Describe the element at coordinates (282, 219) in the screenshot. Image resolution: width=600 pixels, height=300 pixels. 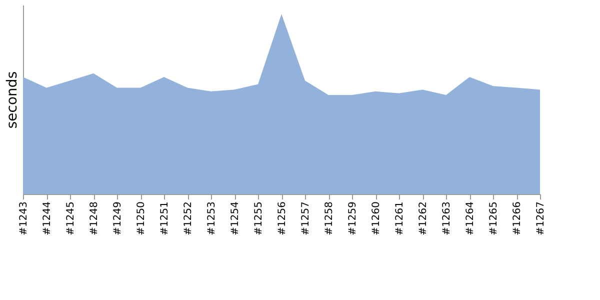
I see `x-tick-label: #1256` at that location.